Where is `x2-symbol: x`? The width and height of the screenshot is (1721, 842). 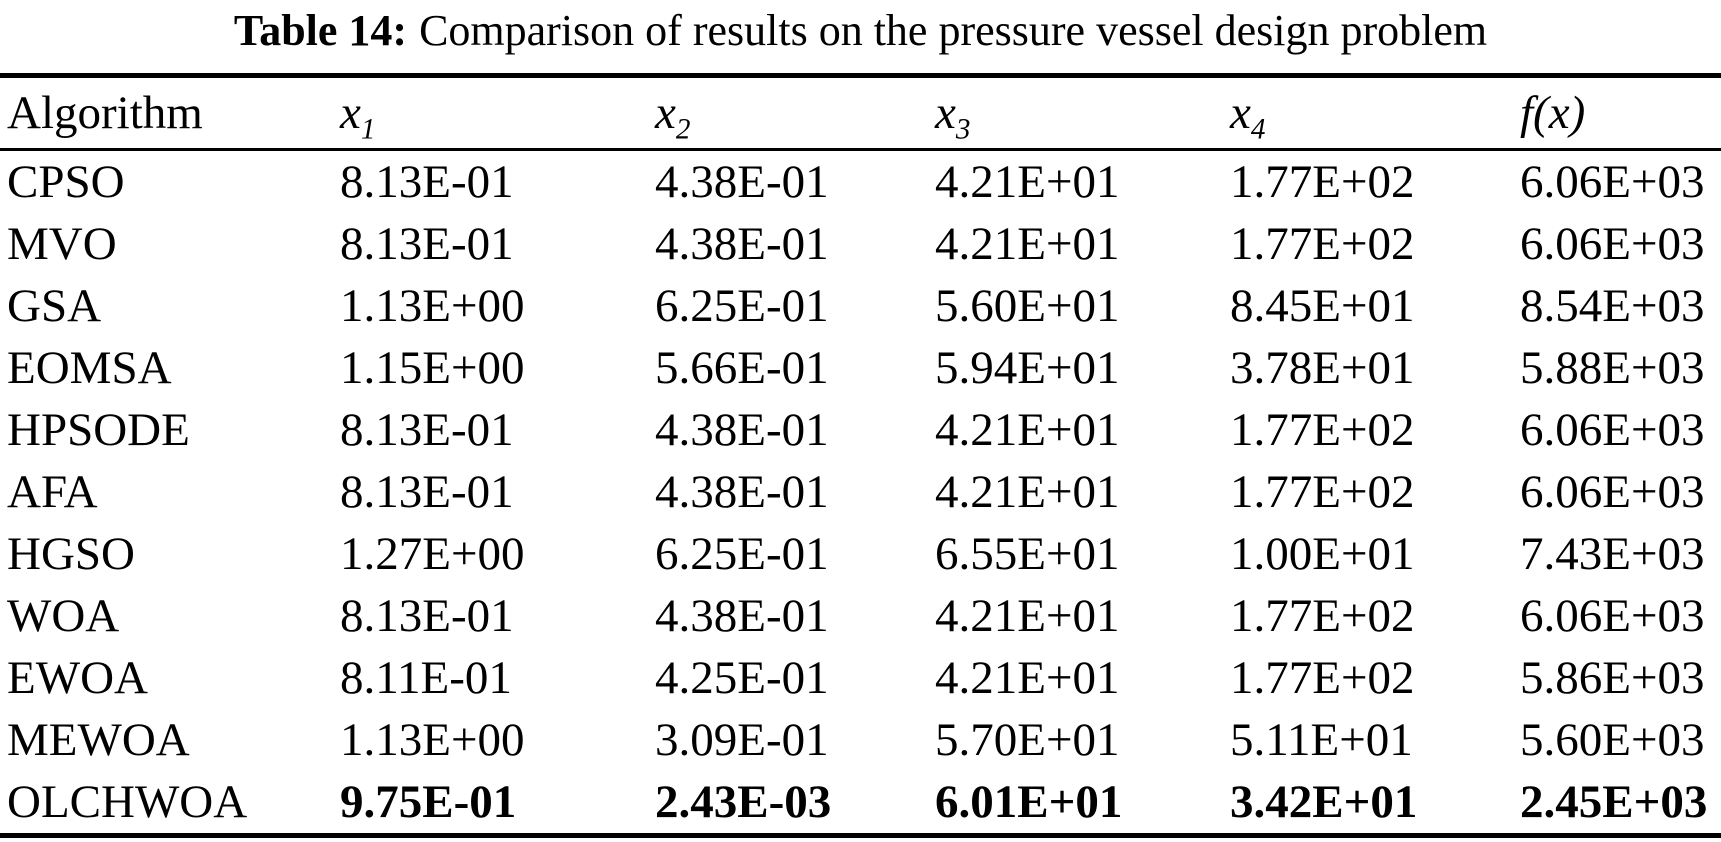 x2-symbol: x is located at coordinates (665, 113).